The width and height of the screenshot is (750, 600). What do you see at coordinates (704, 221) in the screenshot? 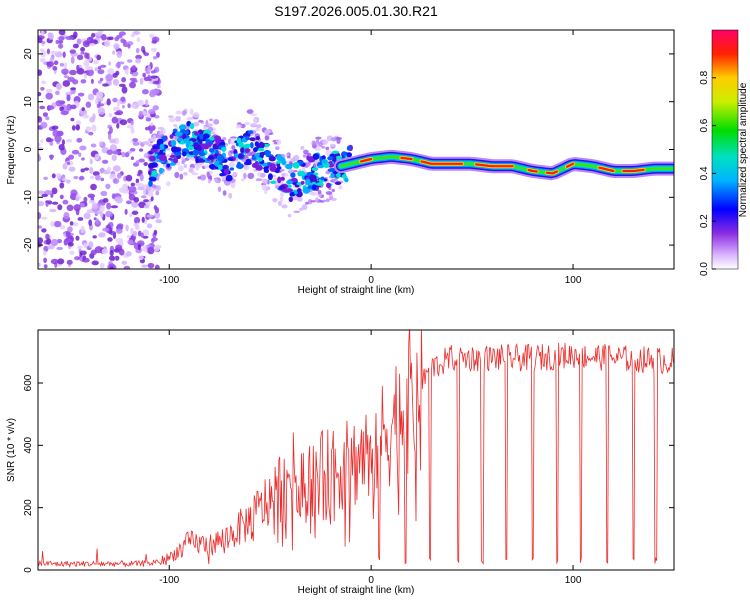
I see `colorbar-tick-label: 0.2` at bounding box center [704, 221].